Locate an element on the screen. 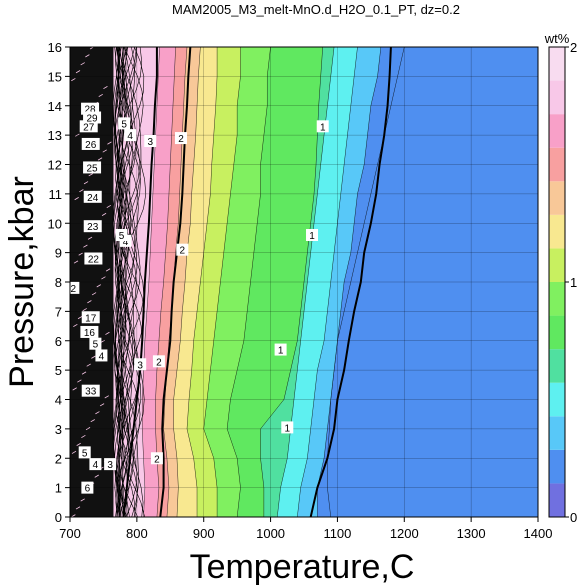  contour-label-6: 2 is located at coordinates (182, 250).